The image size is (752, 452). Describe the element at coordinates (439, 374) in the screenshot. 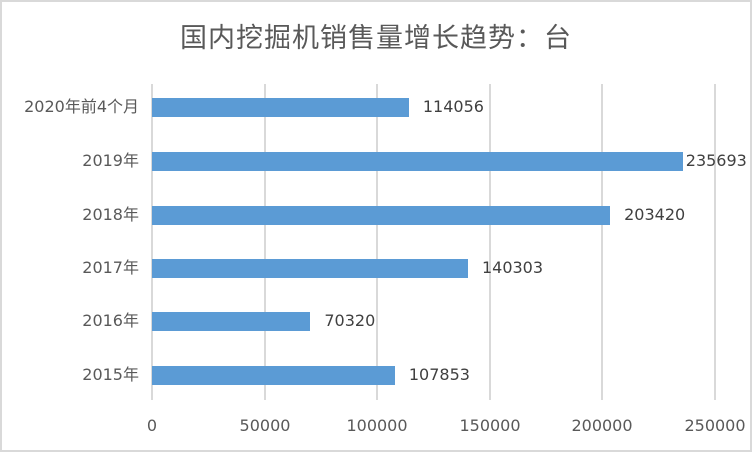

I see `data-label: 107853` at that location.